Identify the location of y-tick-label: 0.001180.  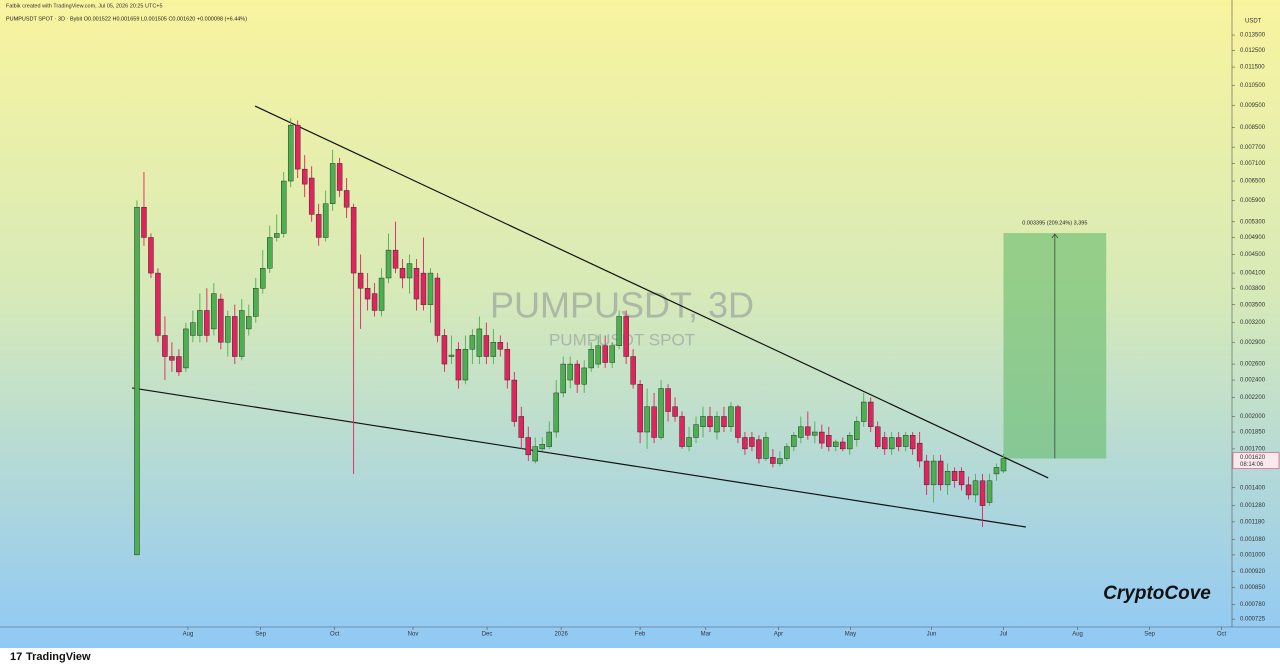
(1252, 522).